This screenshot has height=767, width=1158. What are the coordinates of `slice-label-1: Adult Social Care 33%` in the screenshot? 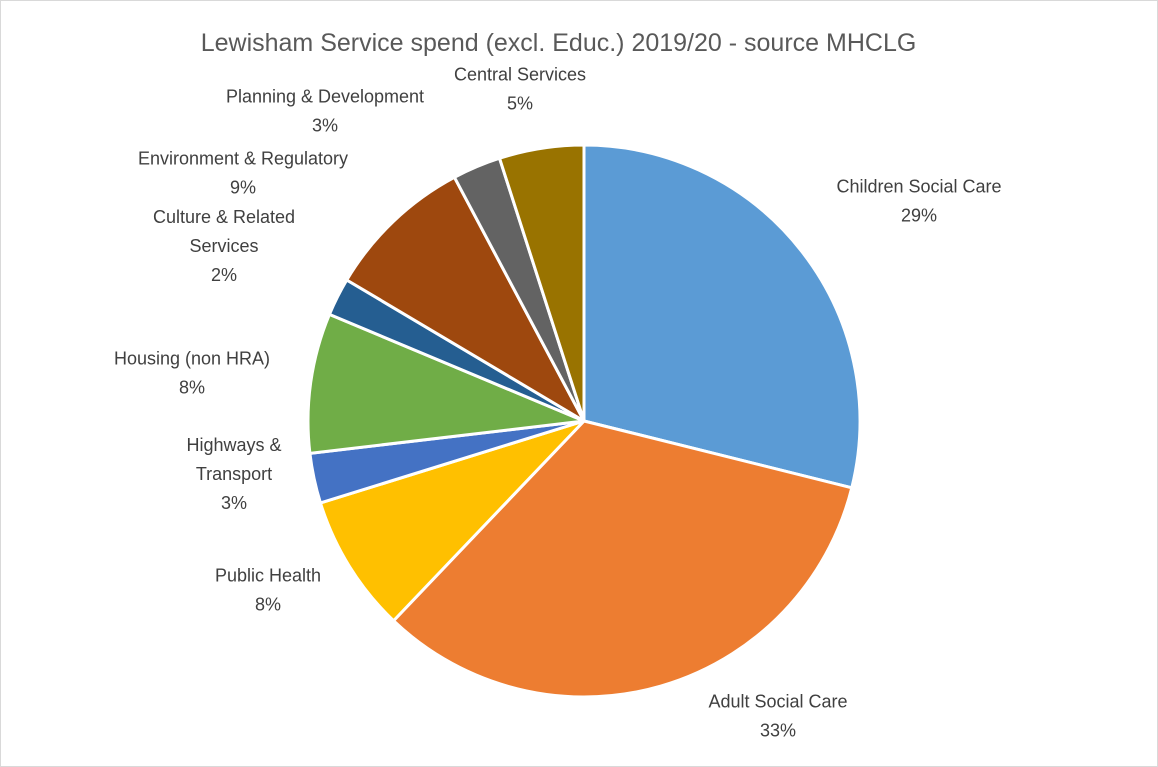 It's located at (777, 716).